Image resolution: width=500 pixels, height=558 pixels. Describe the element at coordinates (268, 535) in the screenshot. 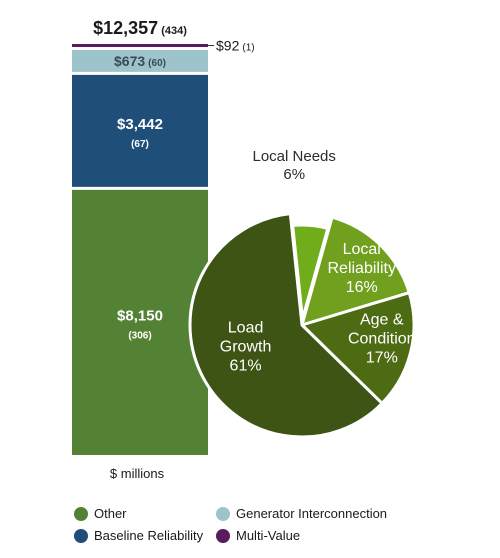

I see `legend-label-multi-value: Multi-Value` at that location.